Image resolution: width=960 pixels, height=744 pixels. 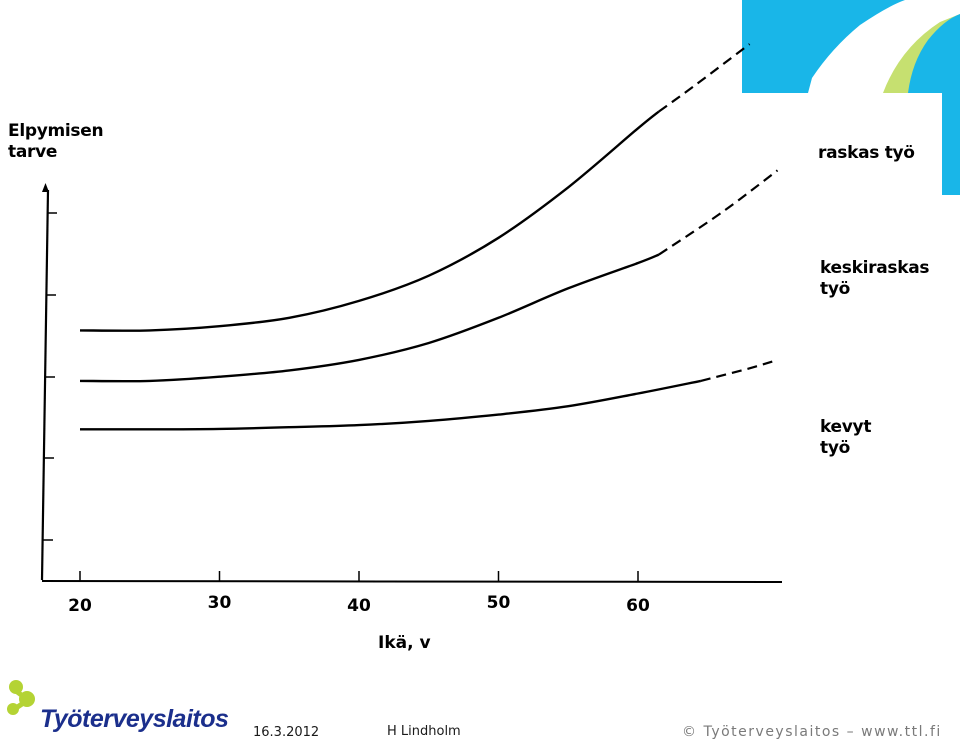 I want to click on x-tick-label: 20, so click(x=80, y=606).